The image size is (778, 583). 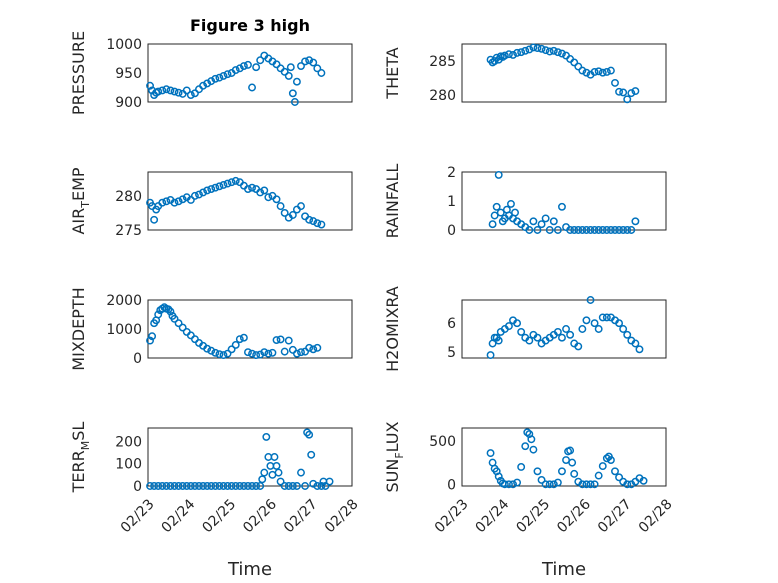 What do you see at coordinates (451, 202) in the screenshot?
I see `y-tick-label: 1` at bounding box center [451, 202].